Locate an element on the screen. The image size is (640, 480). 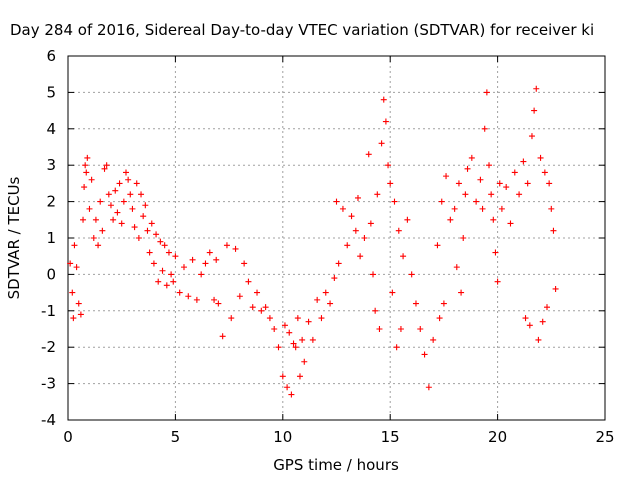
x-axis-label: GPS time / hours is located at coordinates (336, 465).